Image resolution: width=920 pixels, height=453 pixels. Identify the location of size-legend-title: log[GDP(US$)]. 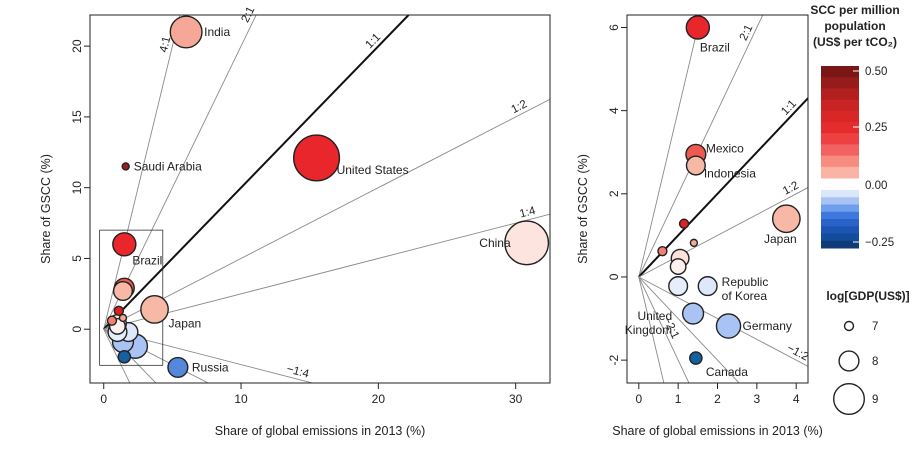
(867, 296).